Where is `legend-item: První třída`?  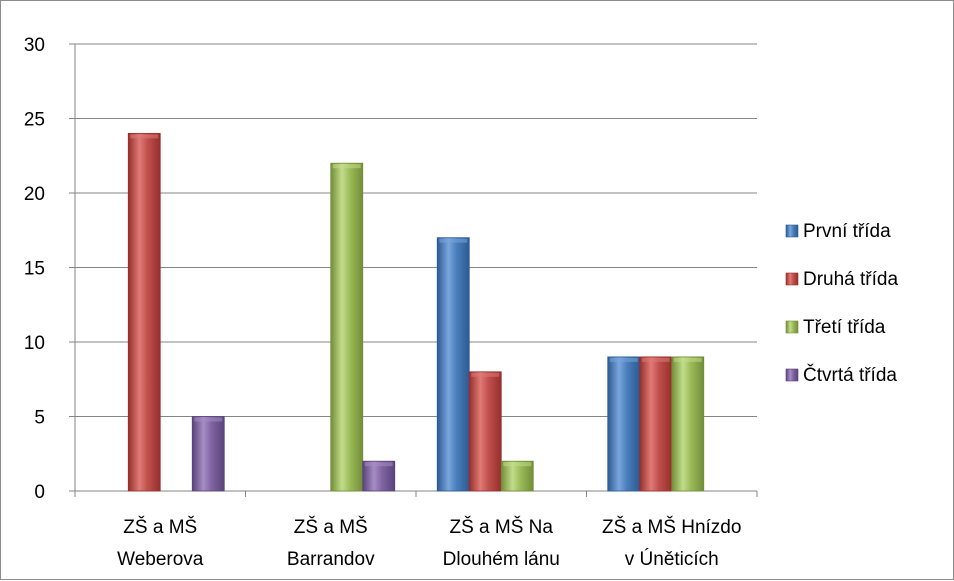
legend-item: První třída is located at coordinates (838, 231).